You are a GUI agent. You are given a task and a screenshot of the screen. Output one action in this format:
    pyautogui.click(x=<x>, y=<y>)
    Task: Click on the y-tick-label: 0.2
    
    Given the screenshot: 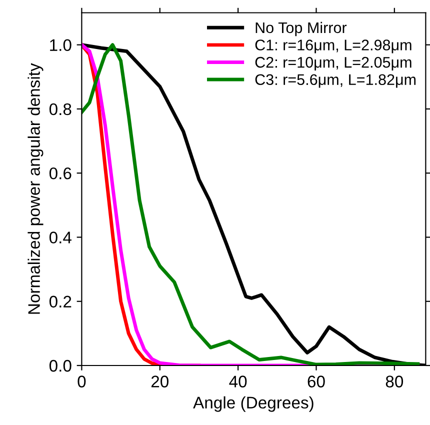 What is the action you would take?
    pyautogui.click(x=60, y=302)
    